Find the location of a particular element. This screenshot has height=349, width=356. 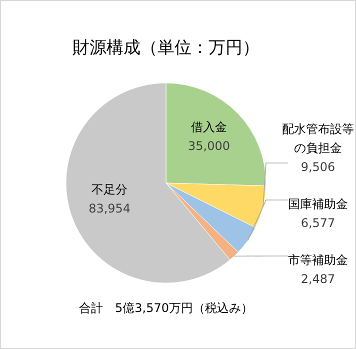

text: 合計 5億3,570万円（税込み） is located at coordinates (166, 308).